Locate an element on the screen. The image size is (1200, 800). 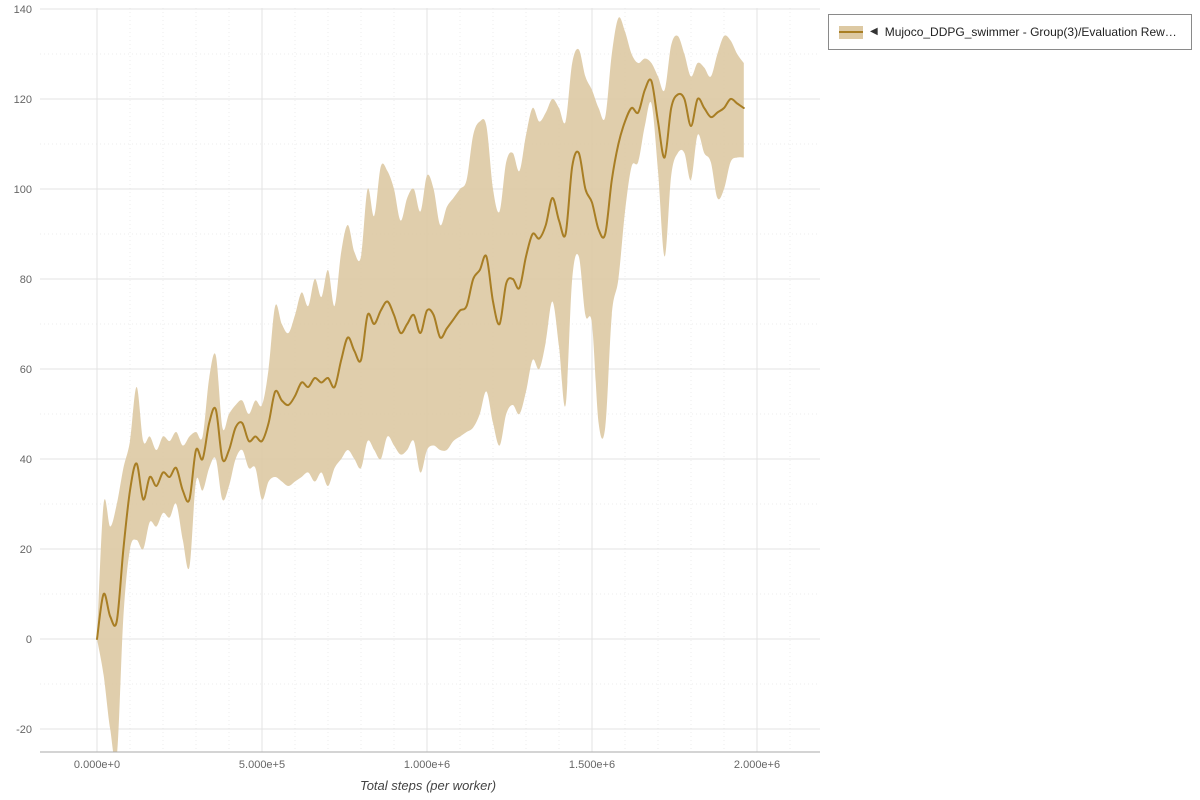
x-tick-labels: 0.000e+0 5.000e+5 1.000e+6 1.500e+6 2.000e+6 is located at coordinates (427, 765).